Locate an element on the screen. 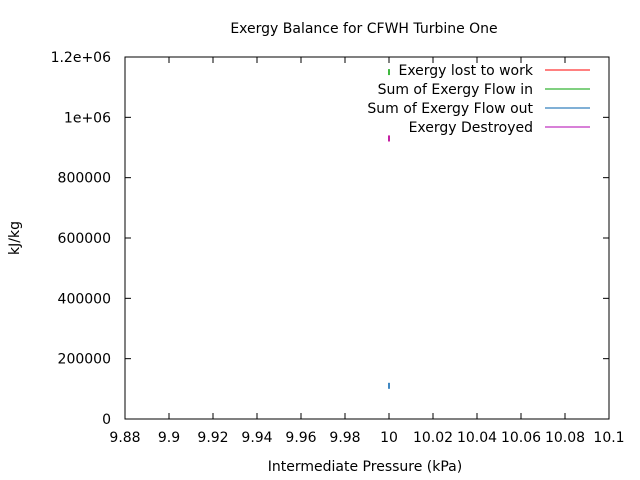  x-tick-label: 9.92 is located at coordinates (212, 438).